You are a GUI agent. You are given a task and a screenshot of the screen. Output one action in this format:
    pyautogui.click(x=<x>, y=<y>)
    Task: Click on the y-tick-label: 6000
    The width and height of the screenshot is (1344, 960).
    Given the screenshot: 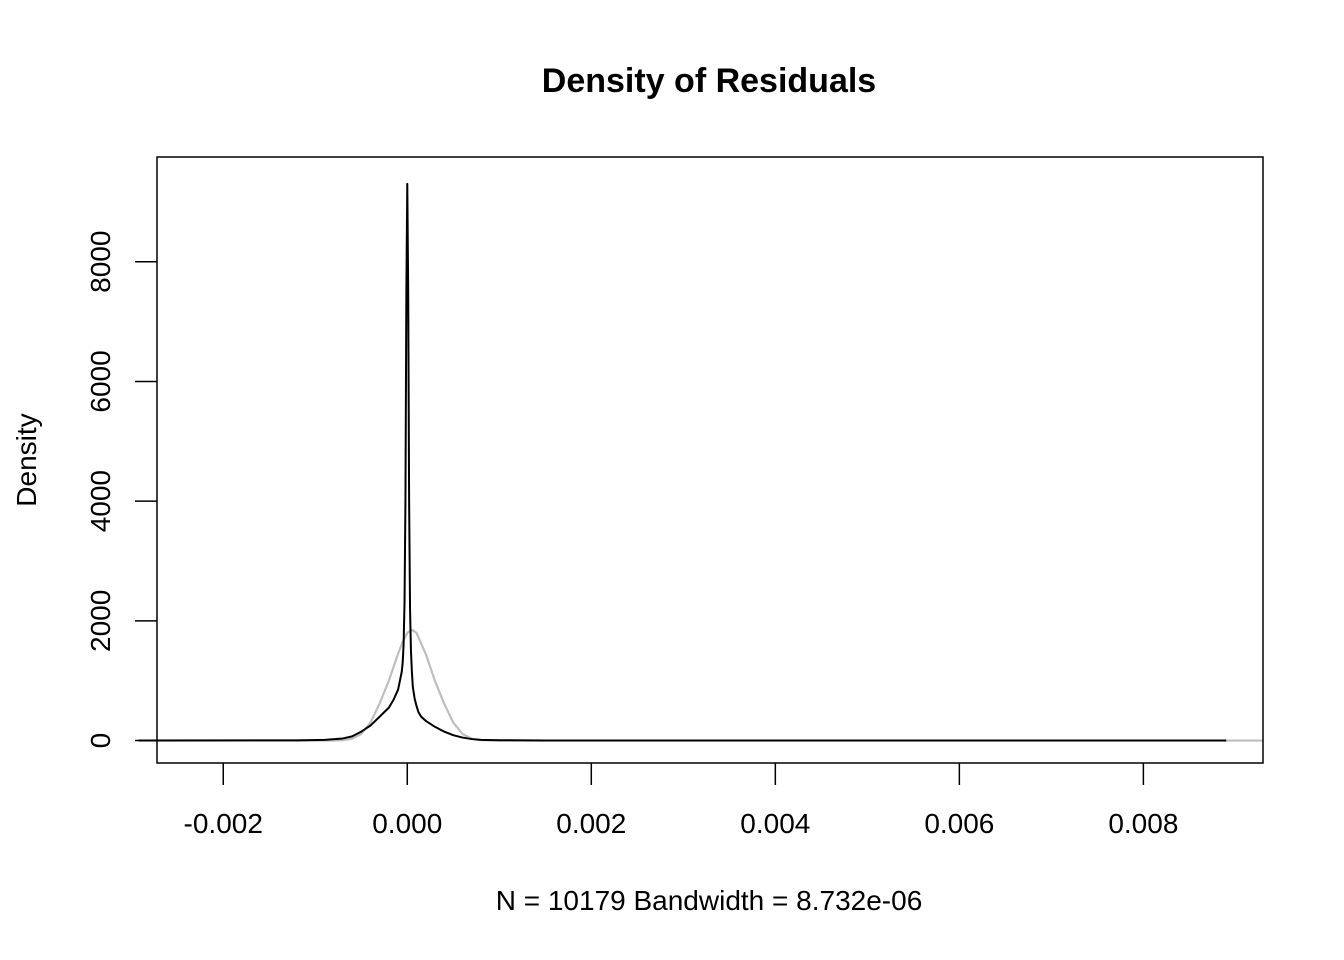 What is the action you would take?
    pyautogui.click(x=100, y=381)
    